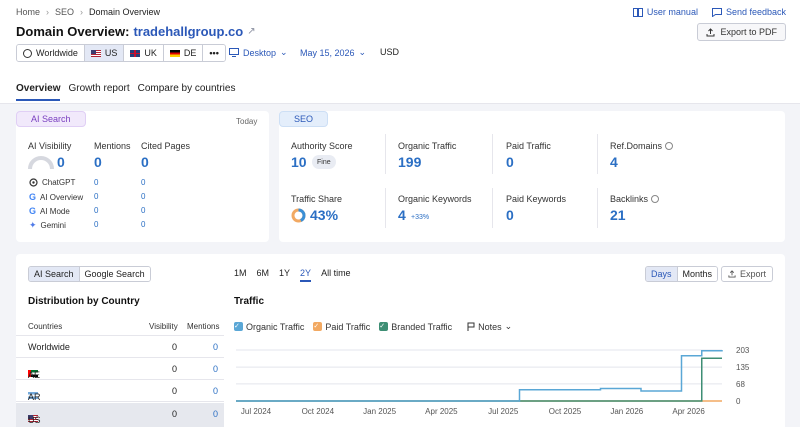 This screenshot has width=800, height=427. What do you see at coordinates (642, 146) in the screenshot?
I see `ref-domains-header: Ref.Domains` at bounding box center [642, 146].